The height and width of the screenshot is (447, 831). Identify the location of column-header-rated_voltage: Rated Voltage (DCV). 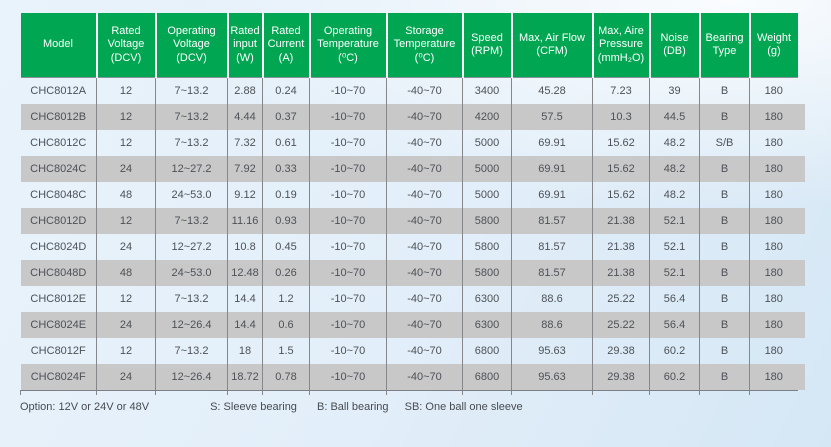
(125, 45).